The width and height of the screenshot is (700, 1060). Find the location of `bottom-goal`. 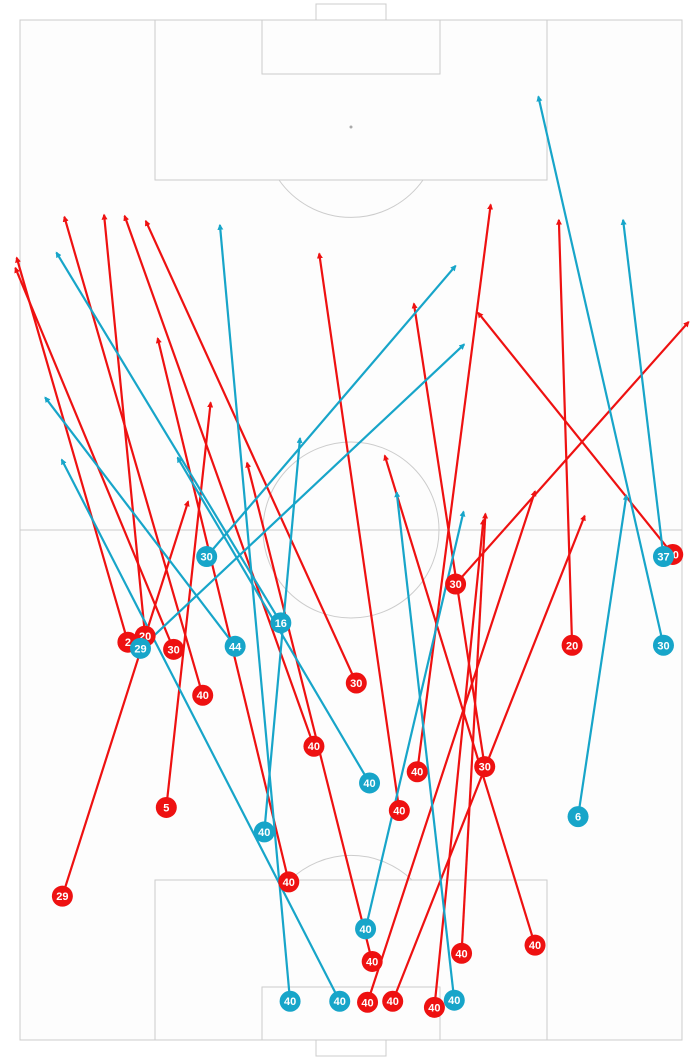

bottom-goal is located at coordinates (351, 1048).